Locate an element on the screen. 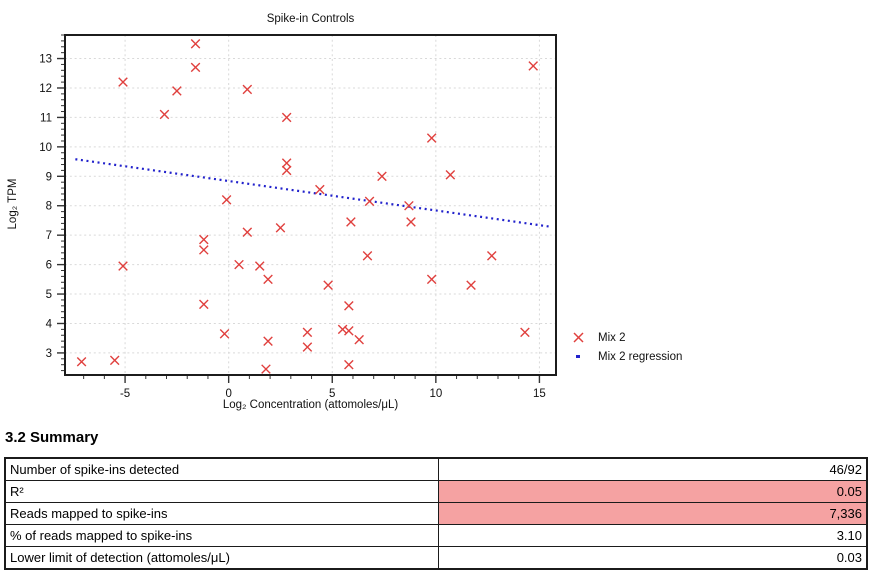  y-tick-label: 9 is located at coordinates (49, 177).